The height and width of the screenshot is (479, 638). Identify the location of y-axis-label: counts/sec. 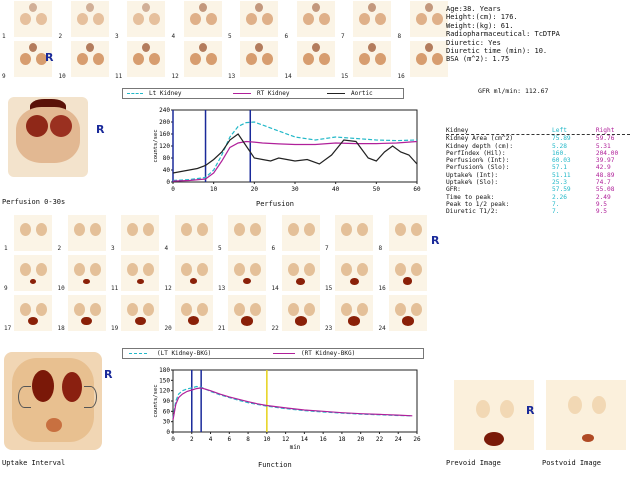
(156, 400).